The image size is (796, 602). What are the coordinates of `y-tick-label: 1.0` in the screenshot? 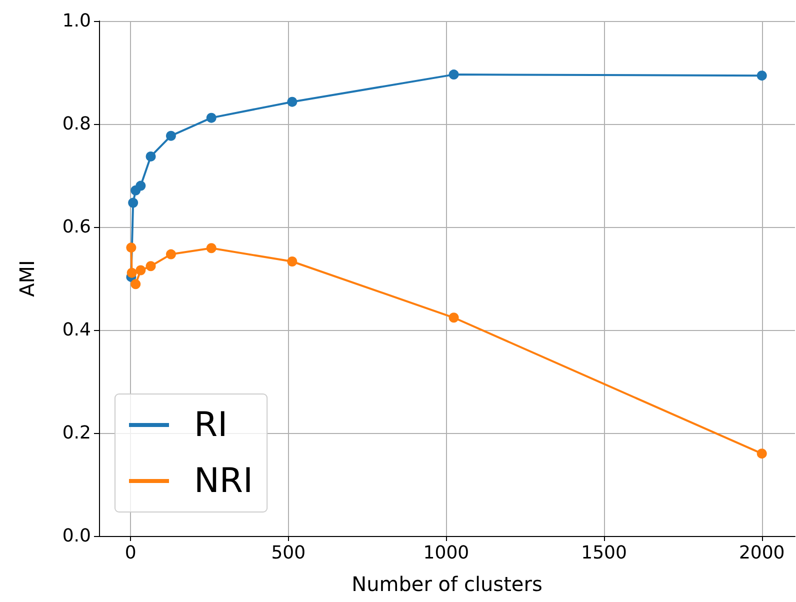 It's located at (76, 21).